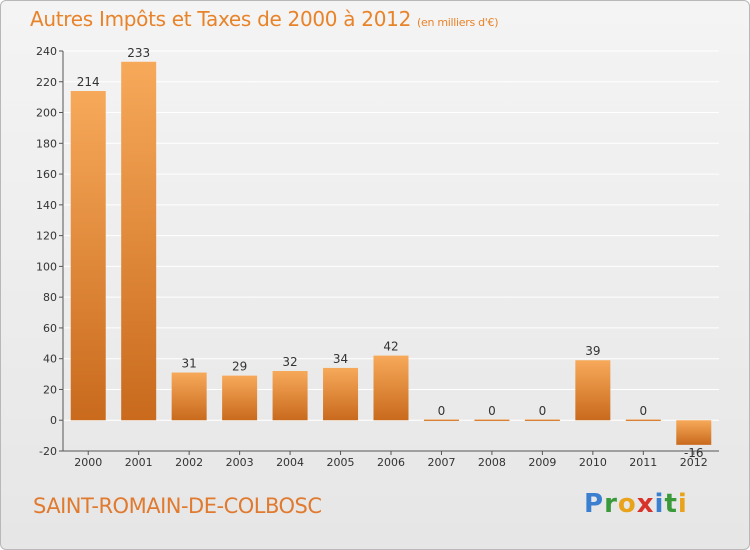 The image size is (750, 550). What do you see at coordinates (138, 53) in the screenshot?
I see `data-label: 233` at bounding box center [138, 53].